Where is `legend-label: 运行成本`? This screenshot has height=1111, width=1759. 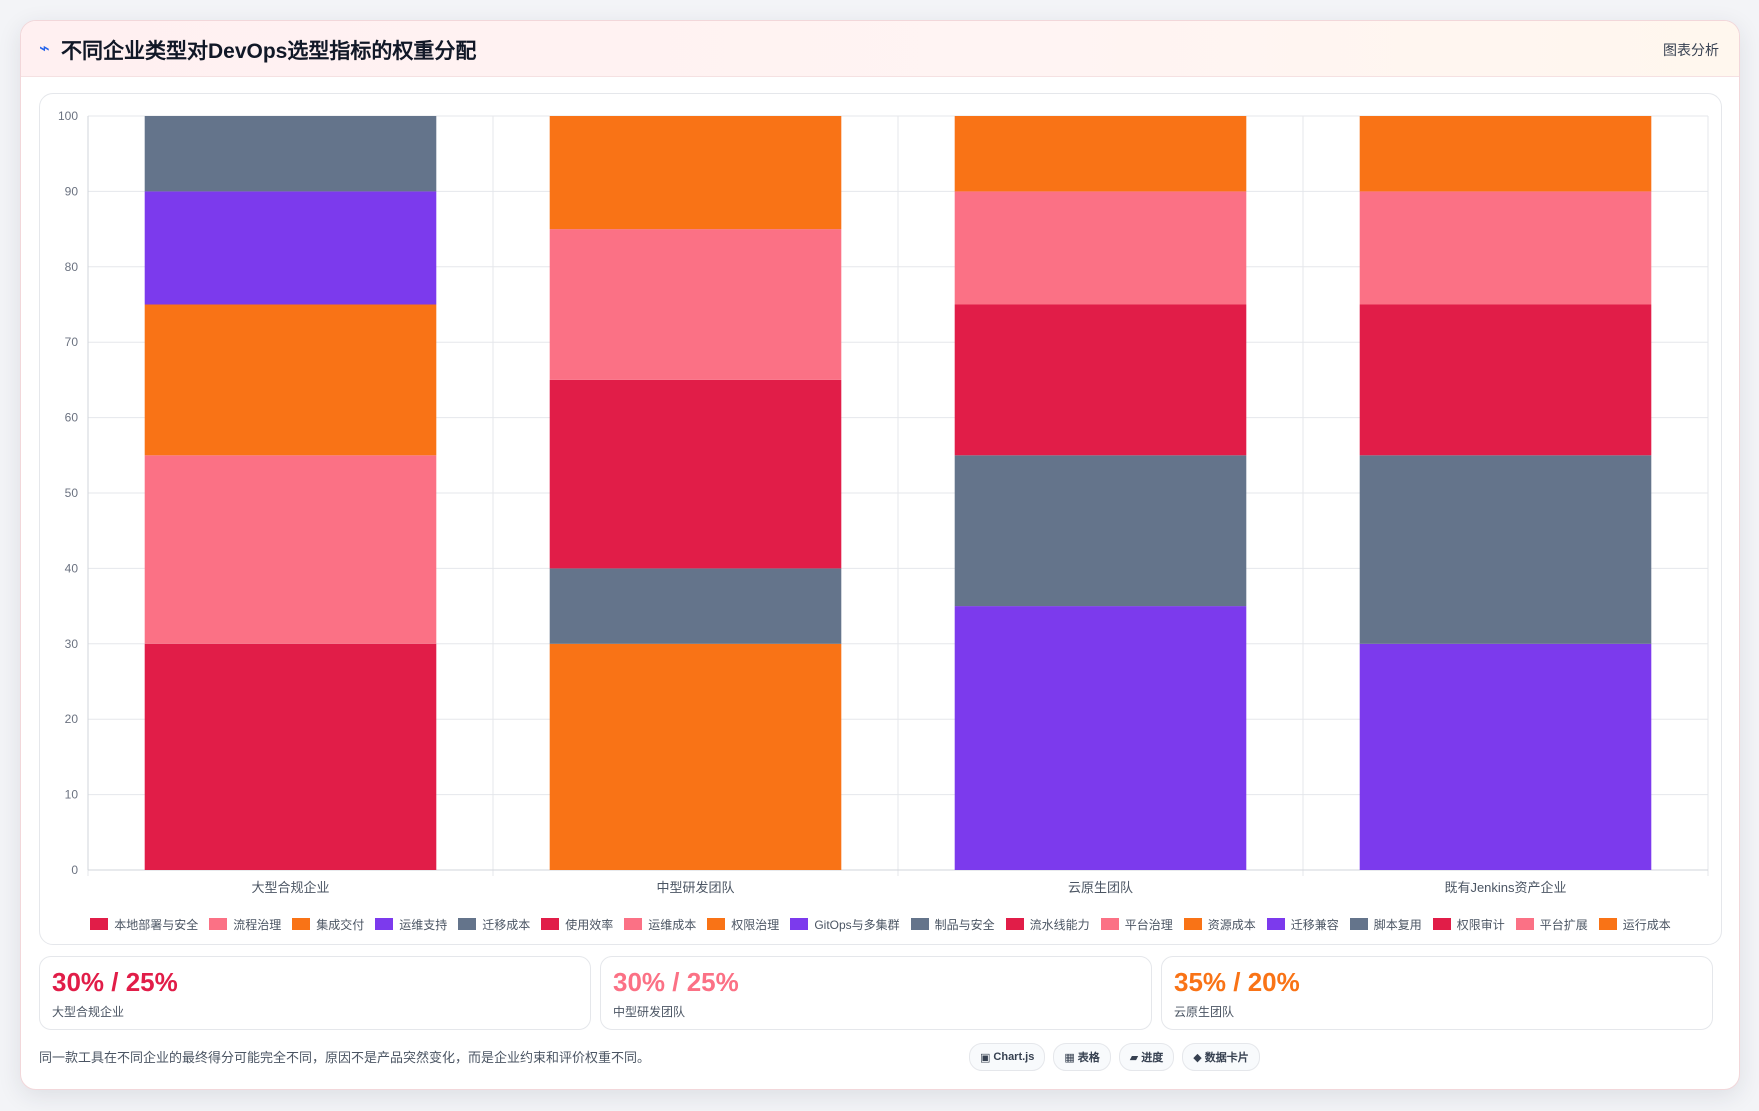 legend-label: 运行成本 is located at coordinates (1646, 924).